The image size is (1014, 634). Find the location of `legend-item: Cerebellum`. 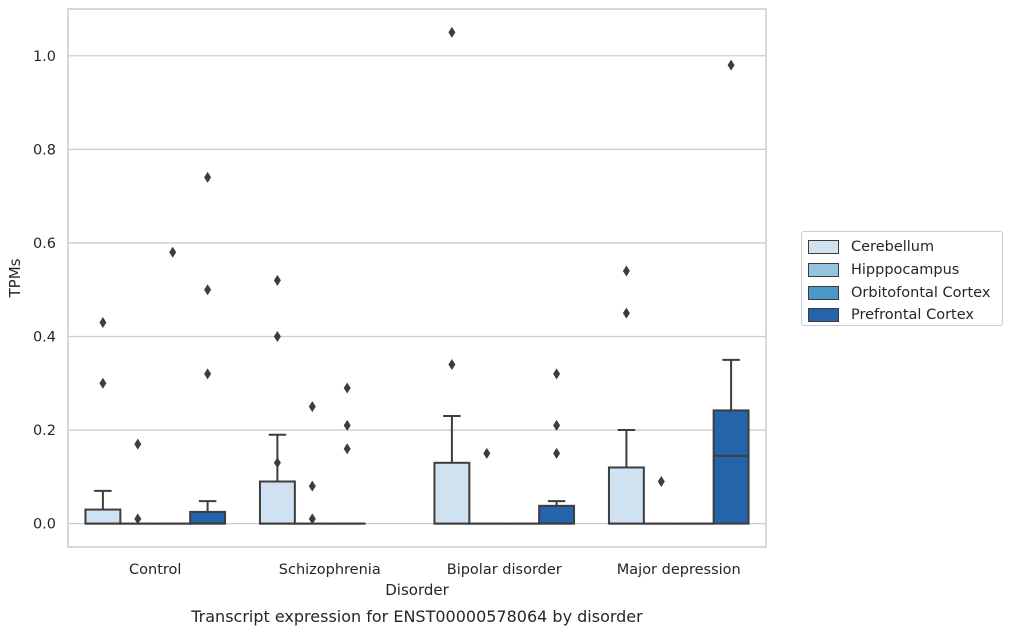

legend-item: Cerebellum is located at coordinates (905, 247).